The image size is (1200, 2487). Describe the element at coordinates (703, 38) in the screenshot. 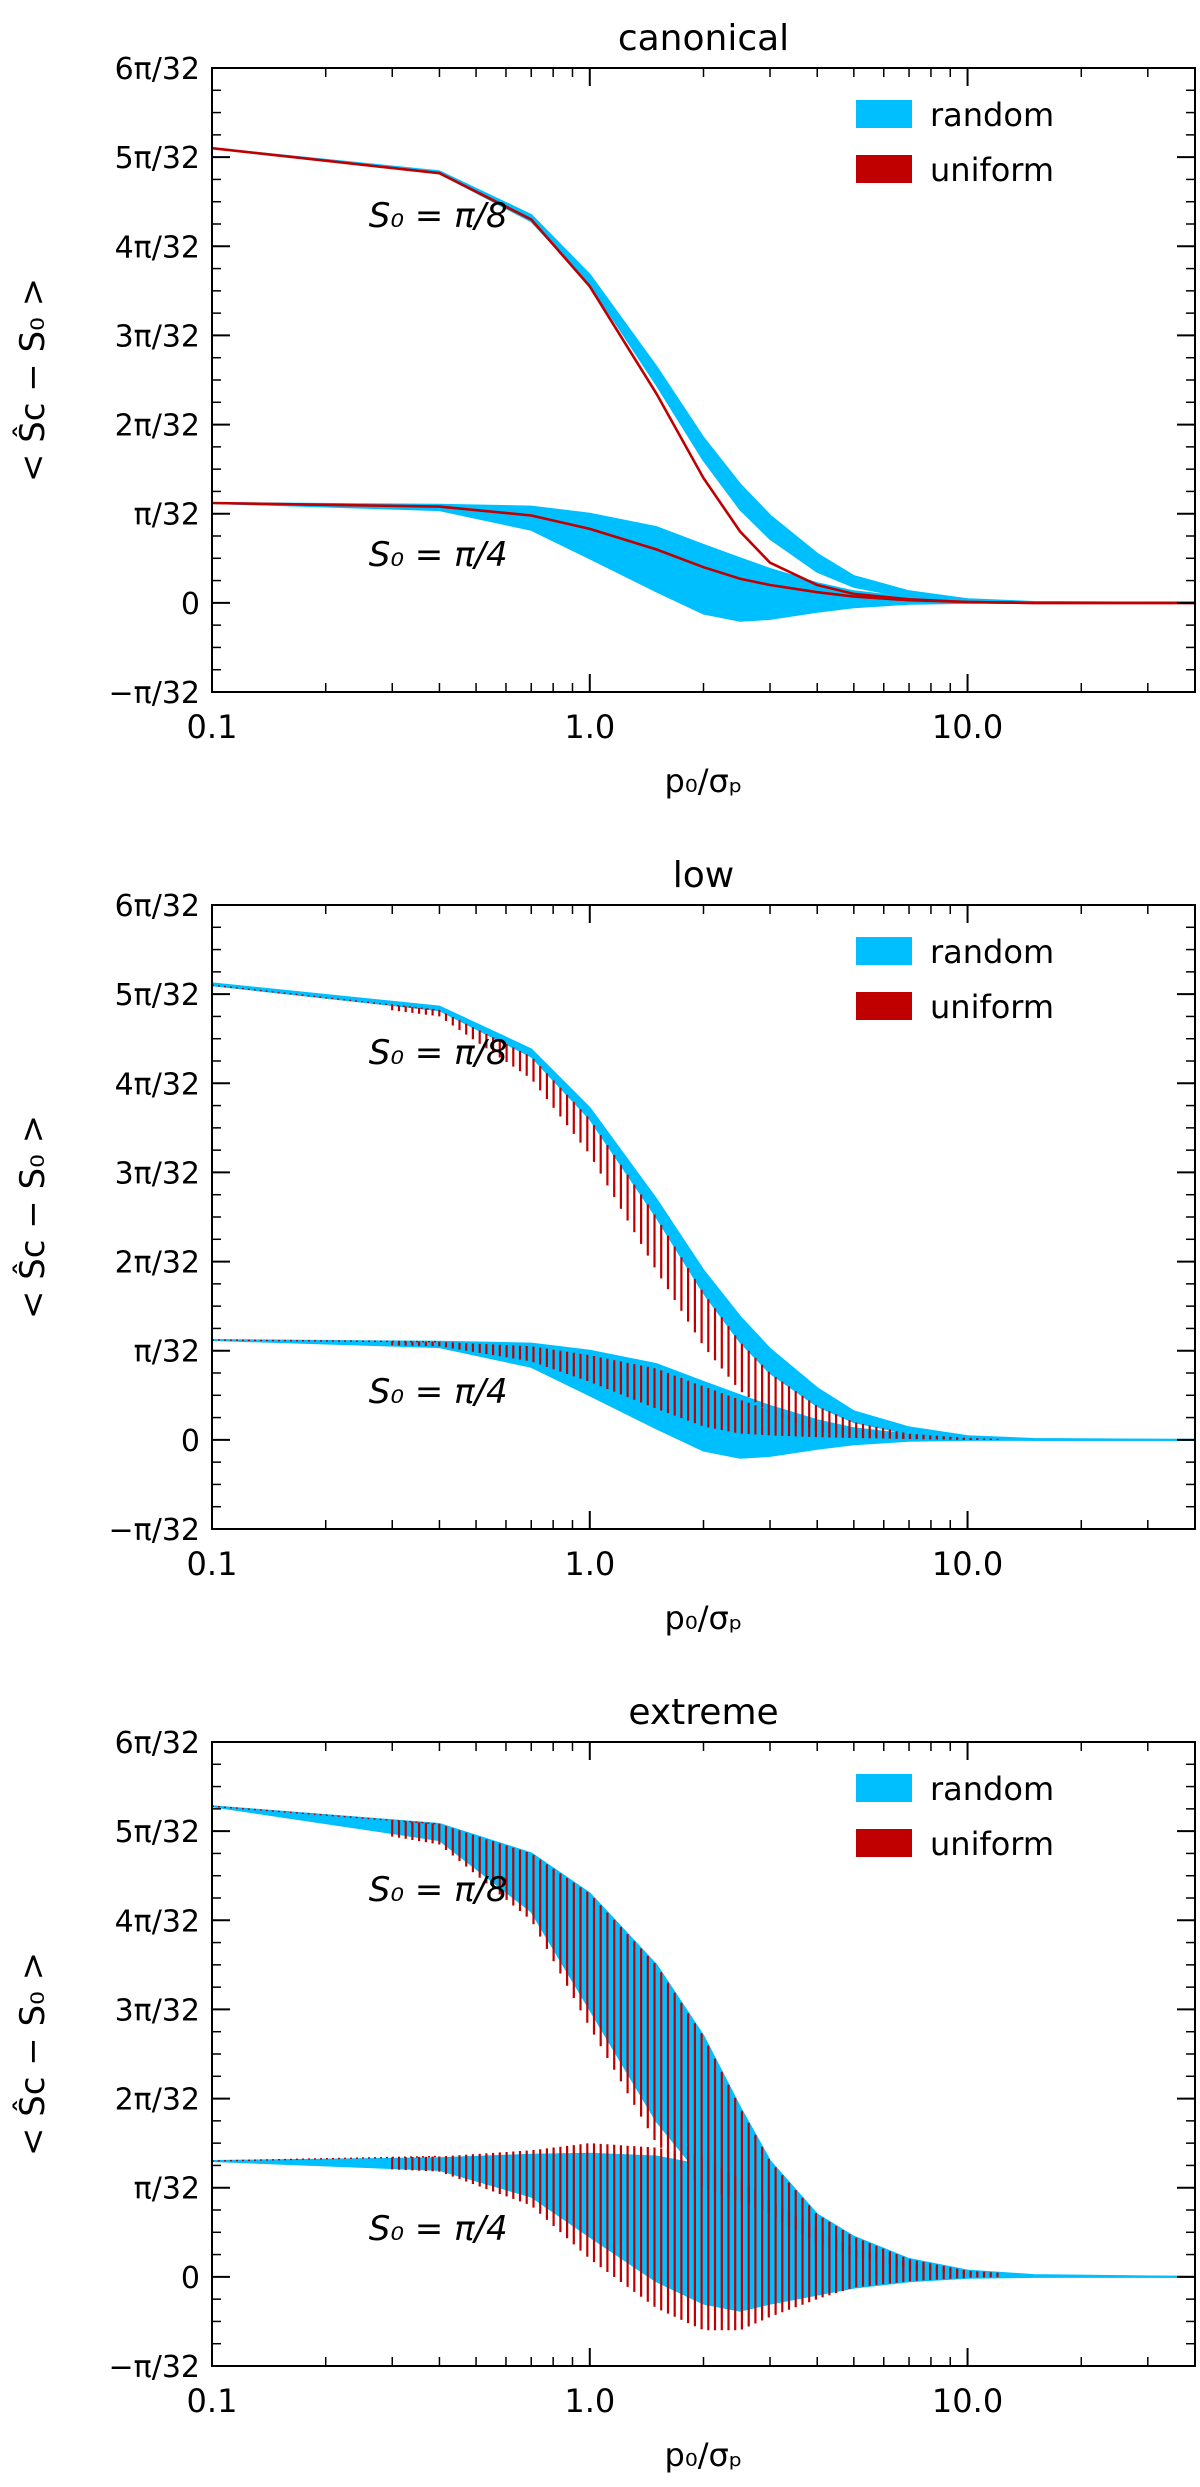

I see `chart-title: canonical` at that location.